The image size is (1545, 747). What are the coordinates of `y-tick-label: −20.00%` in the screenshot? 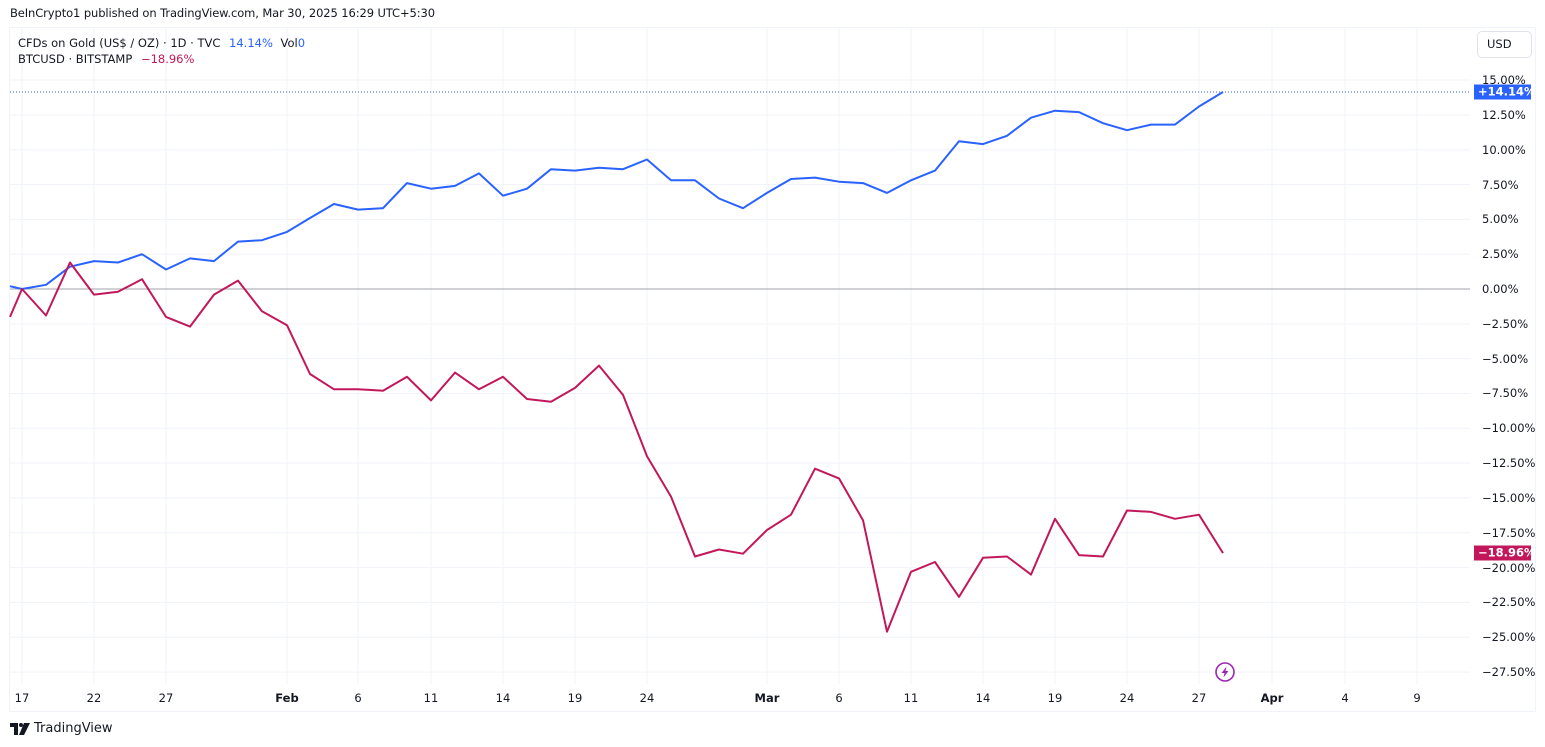 It's located at (1509, 567).